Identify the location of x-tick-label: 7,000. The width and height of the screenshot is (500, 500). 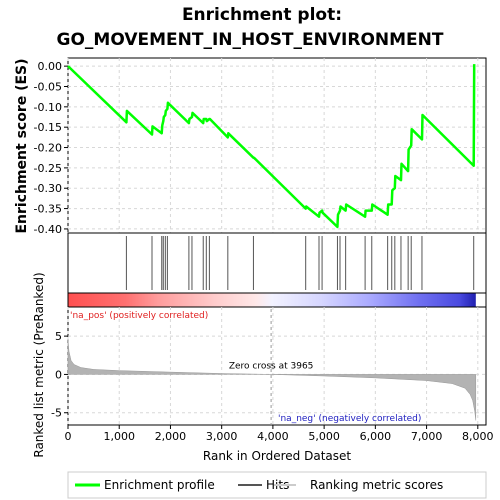
(427, 436).